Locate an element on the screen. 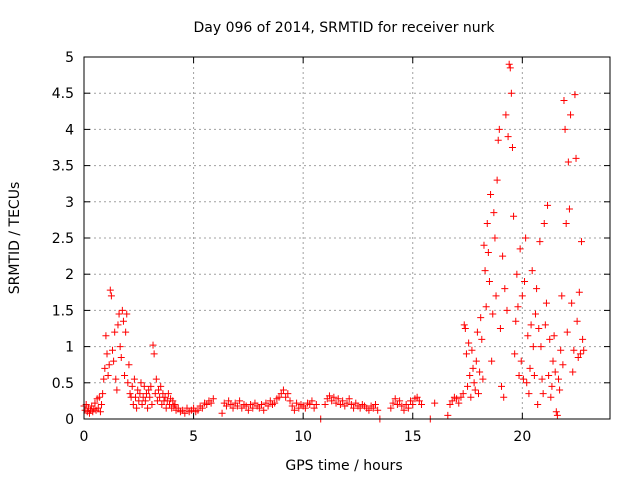 The image size is (640, 480). y-tick-label: 1.5 is located at coordinates (63, 311).